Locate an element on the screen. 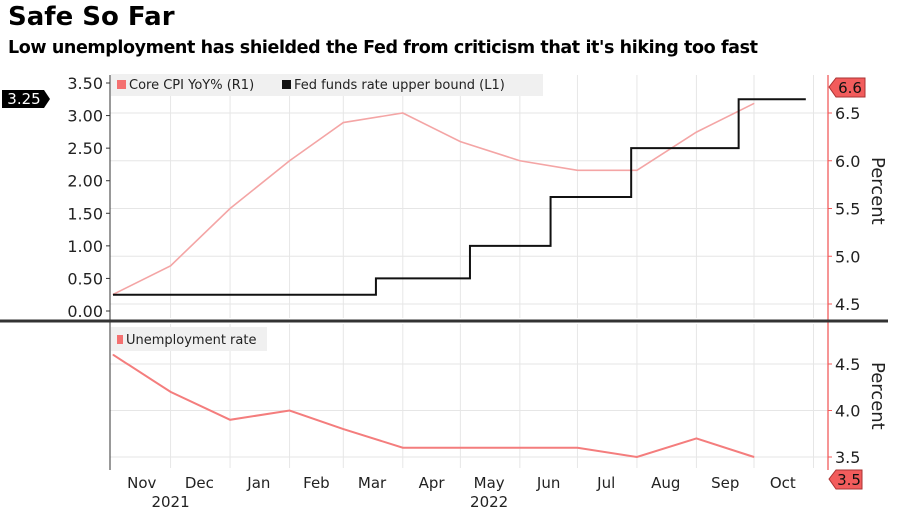 The width and height of the screenshot is (900, 510). chart-title: Safe So Far is located at coordinates (91, 17).